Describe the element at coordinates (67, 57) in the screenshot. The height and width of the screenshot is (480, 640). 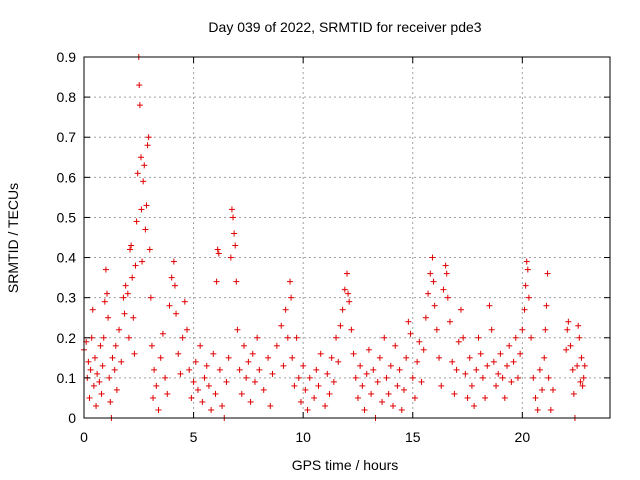
I see `y-tick-label: 0.9` at that location.